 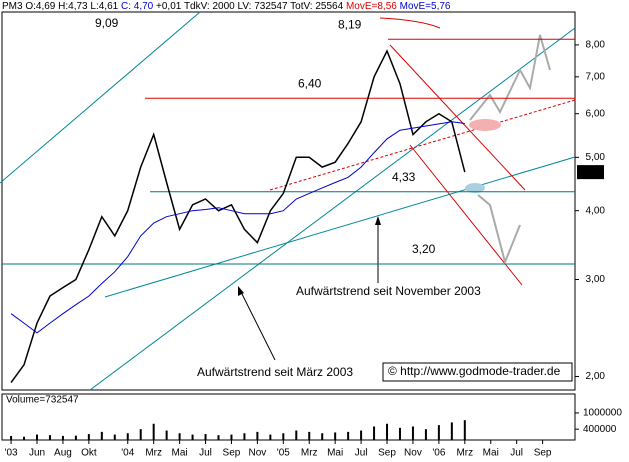 What do you see at coordinates (209, 6) in the screenshot?
I see `tick-volume: TdkV: 2000` at bounding box center [209, 6].